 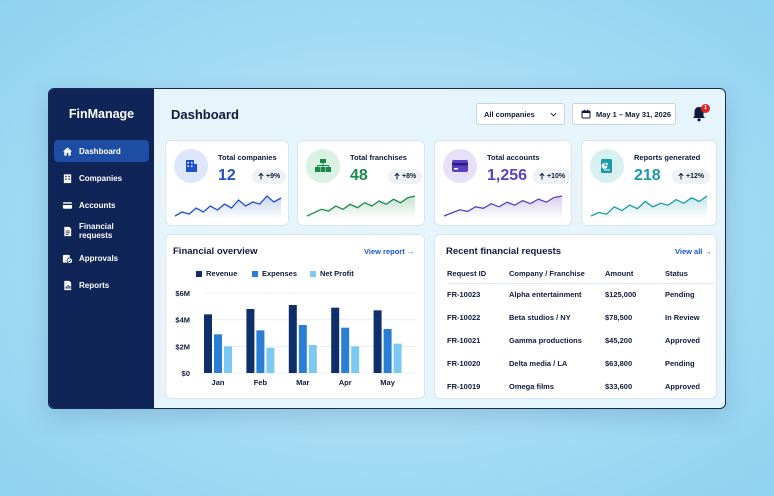 I want to click on change-badge: +10%, so click(x=552, y=176).